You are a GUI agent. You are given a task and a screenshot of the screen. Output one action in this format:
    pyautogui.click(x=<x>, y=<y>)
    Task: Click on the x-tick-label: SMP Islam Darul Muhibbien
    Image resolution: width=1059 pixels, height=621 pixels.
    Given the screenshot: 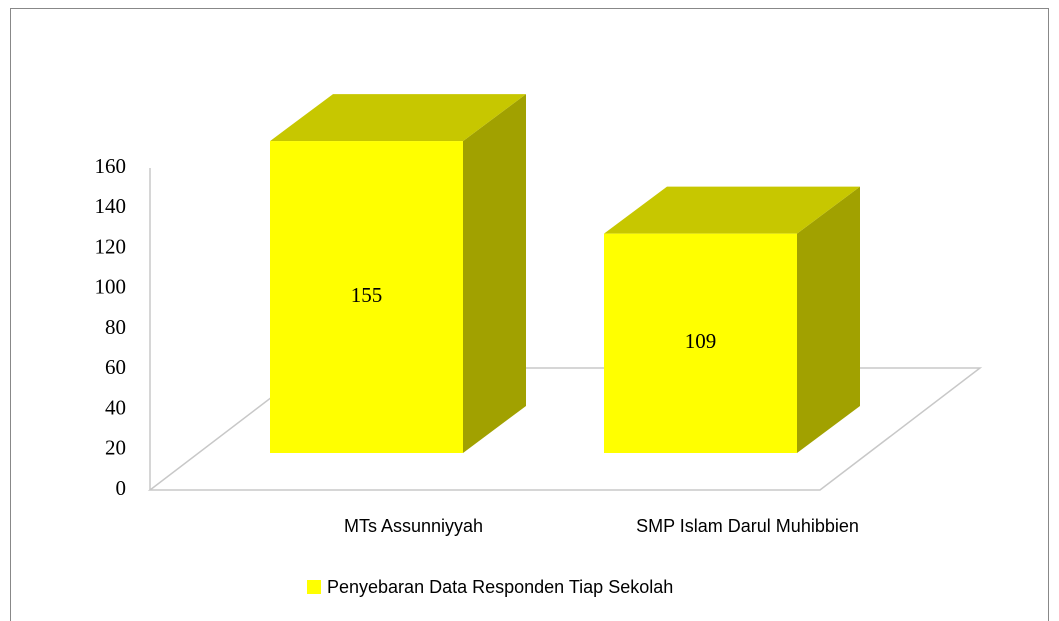 What is the action you would take?
    pyautogui.click(x=747, y=526)
    